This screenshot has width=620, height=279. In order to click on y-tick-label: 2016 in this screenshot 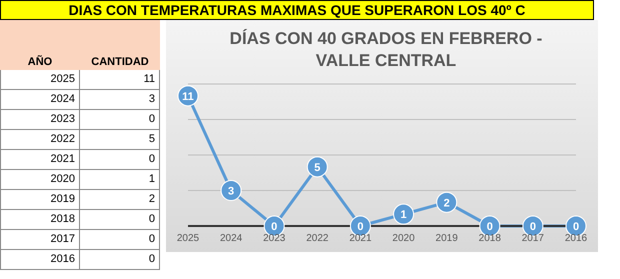, I will do `click(40, 259)`.